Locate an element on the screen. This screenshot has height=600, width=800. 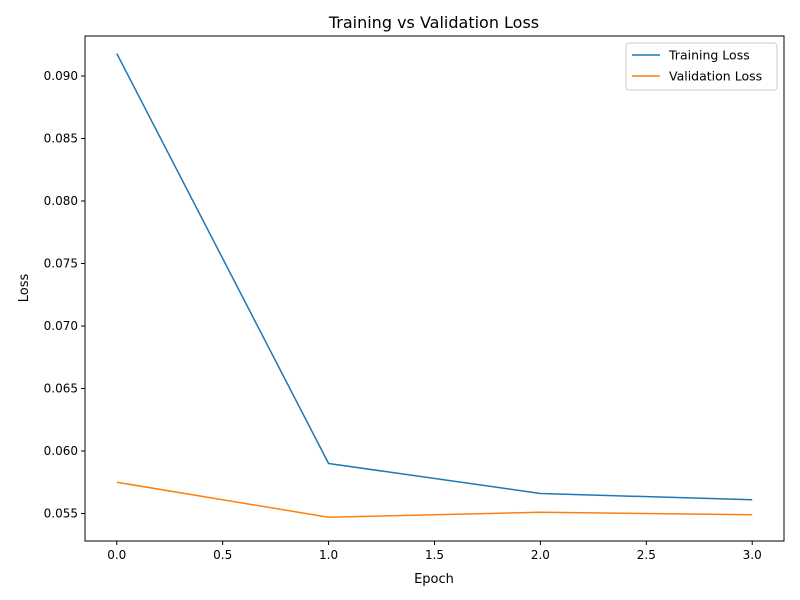
y-tick-label: 0.070 is located at coordinates (61, 326).